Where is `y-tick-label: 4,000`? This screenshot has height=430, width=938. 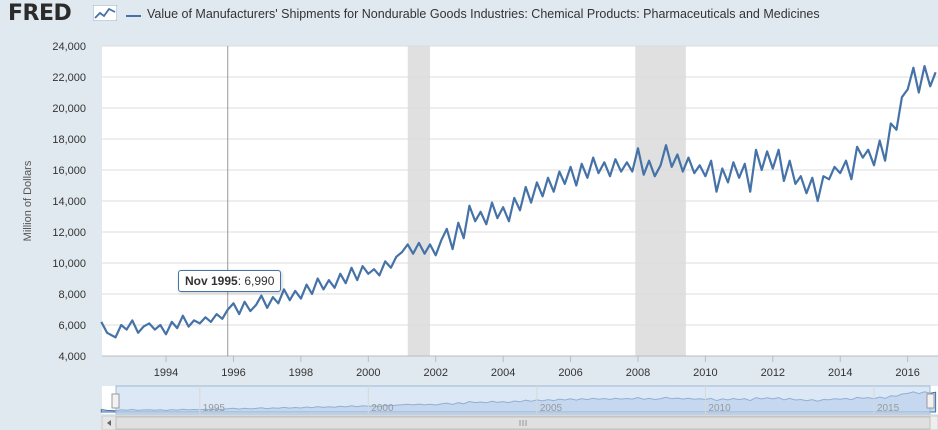 y-tick-label: 4,000 is located at coordinates (72, 357).